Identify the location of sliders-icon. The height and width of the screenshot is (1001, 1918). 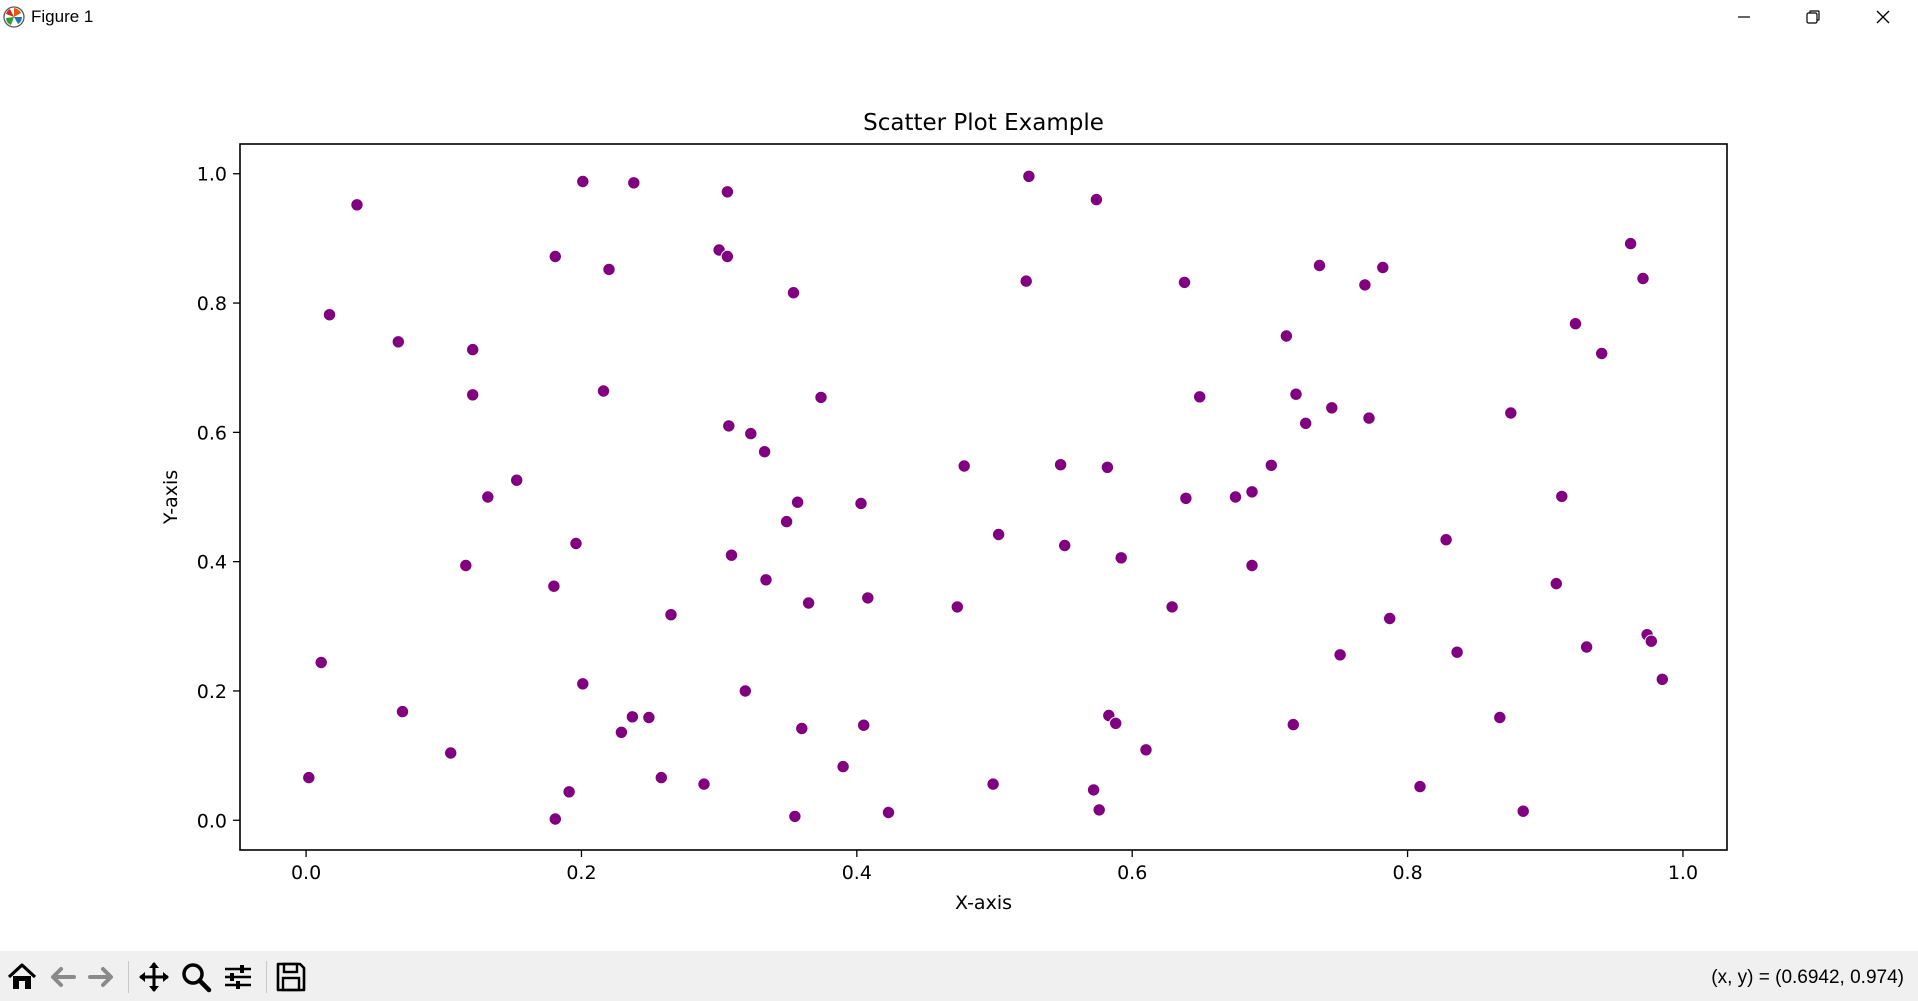
(238, 977).